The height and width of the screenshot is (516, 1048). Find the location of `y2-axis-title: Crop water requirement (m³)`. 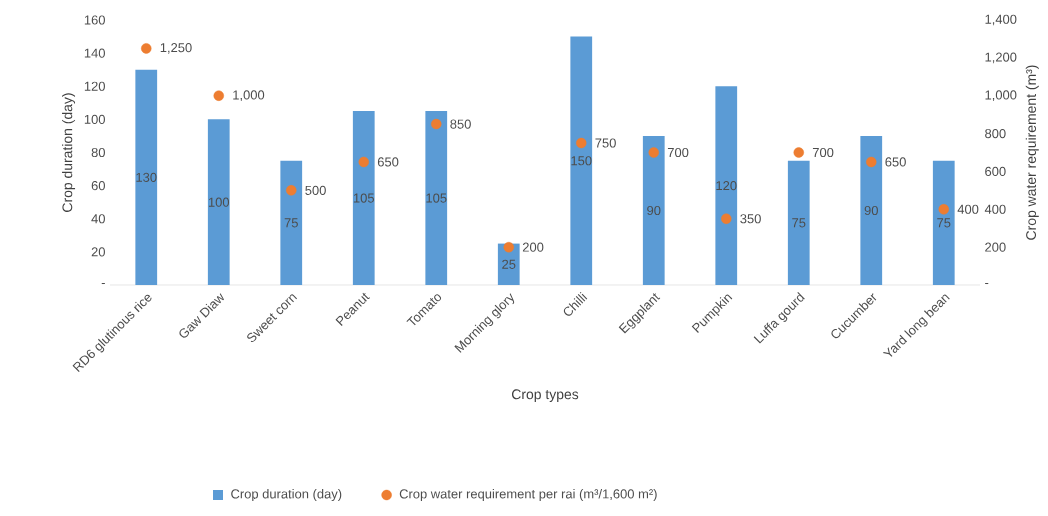

y2-axis-title: Crop water requirement (m³) is located at coordinates (1032, 152).